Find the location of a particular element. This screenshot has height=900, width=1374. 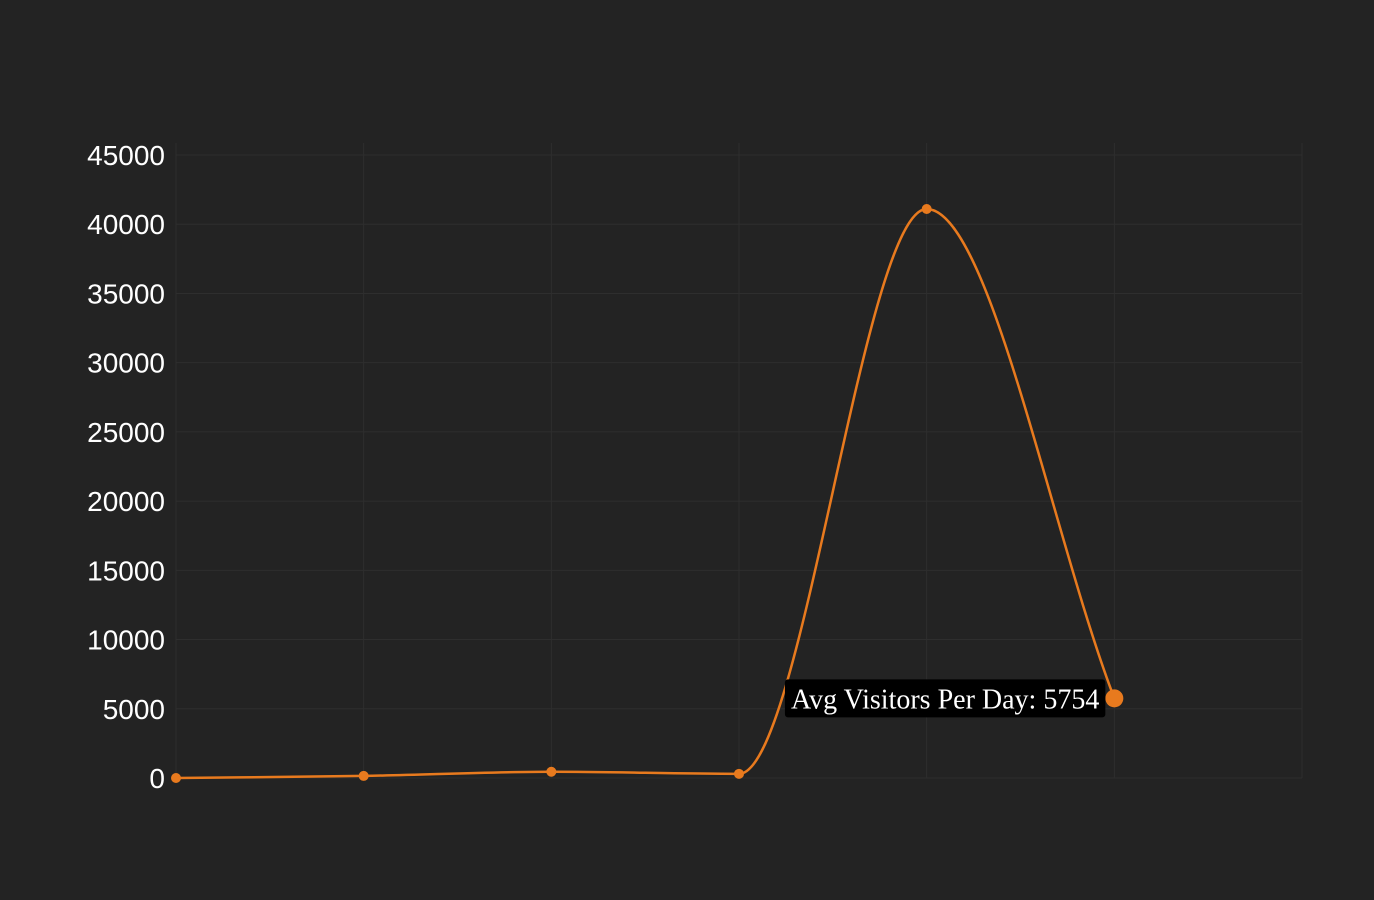

y-tick-label: 30000 is located at coordinates (126, 363).